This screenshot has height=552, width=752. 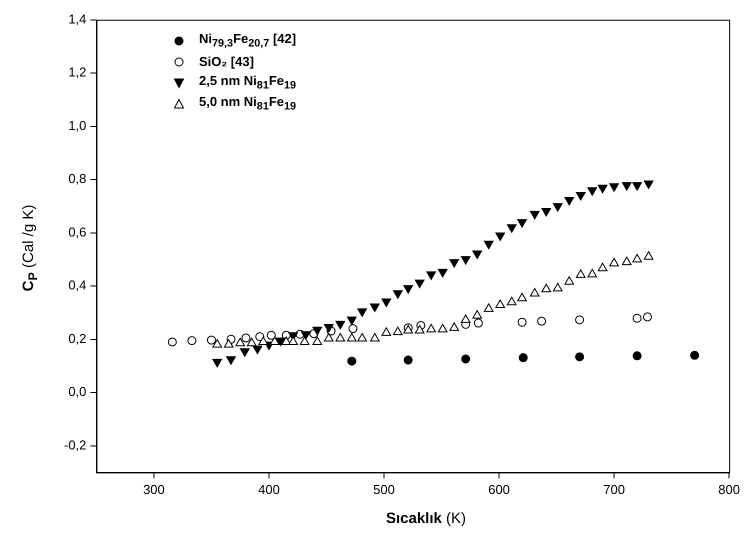 What do you see at coordinates (729, 489) in the screenshot?
I see `x-tick-label: 800` at bounding box center [729, 489].